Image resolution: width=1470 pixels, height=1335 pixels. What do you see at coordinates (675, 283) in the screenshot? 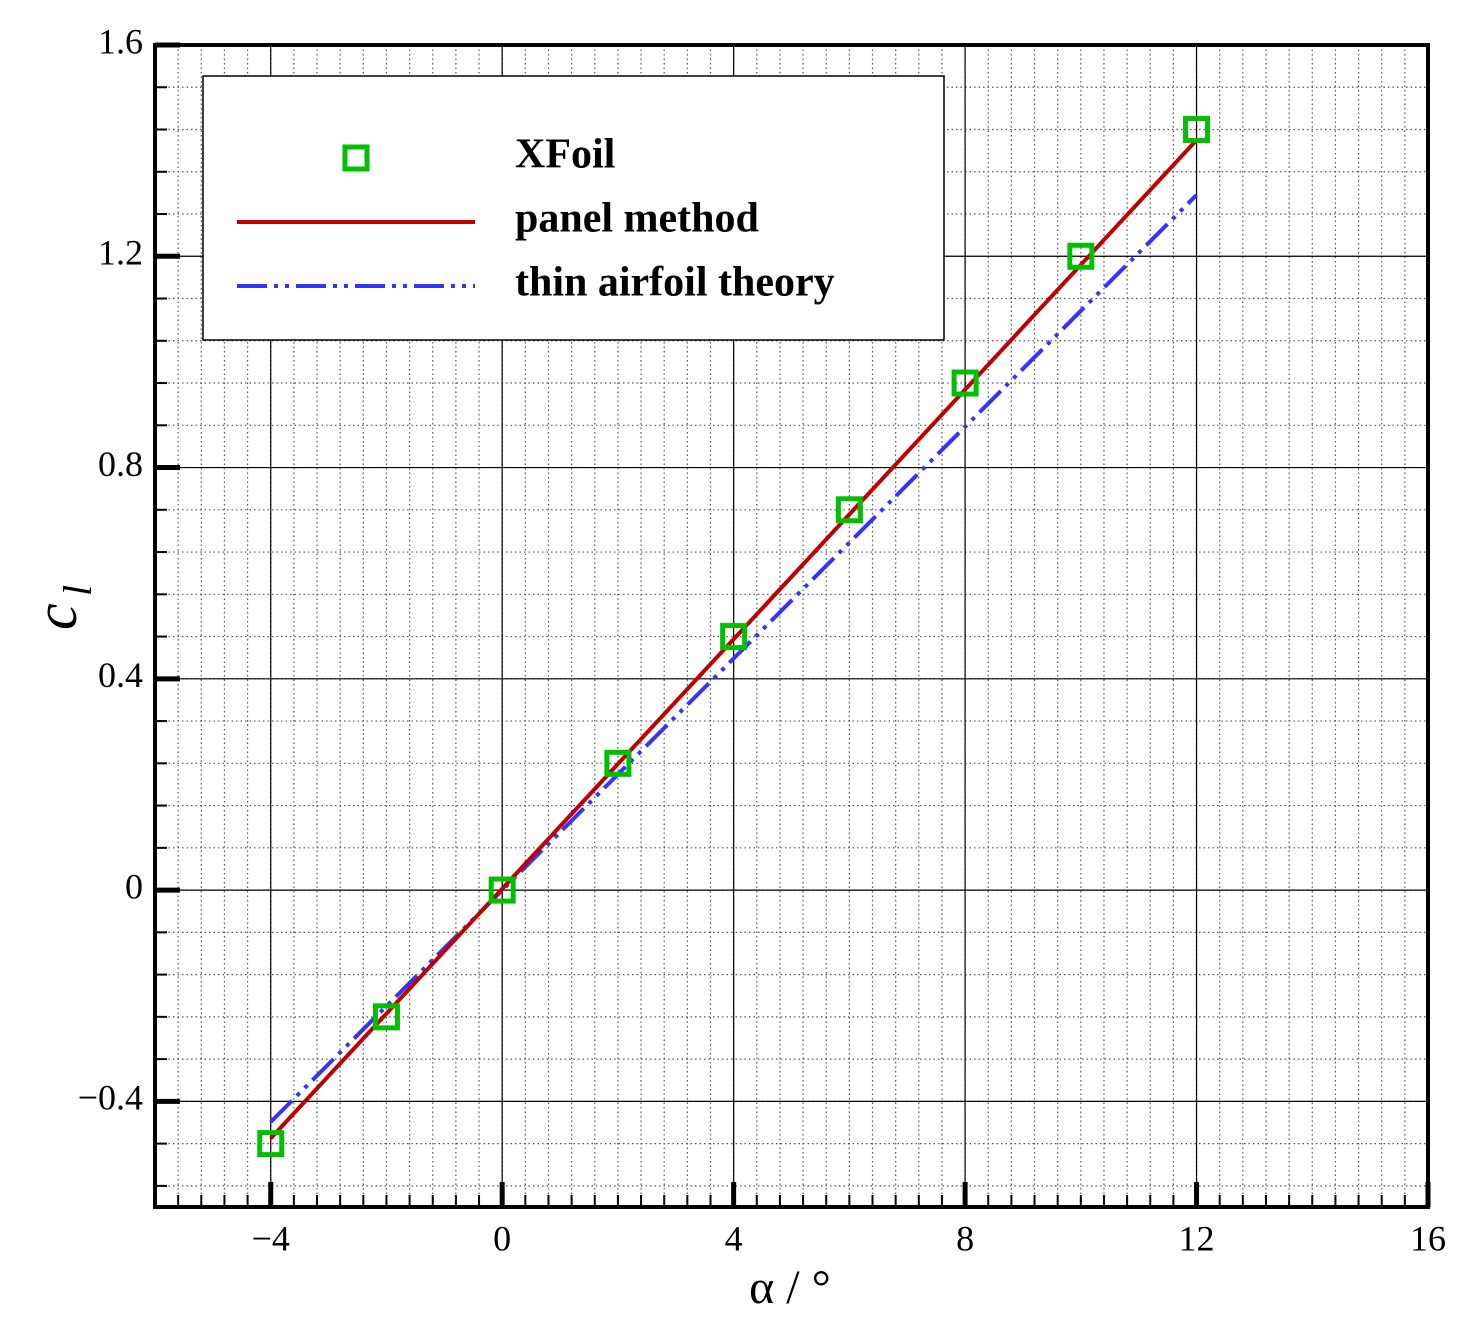
I see `legend-label: thin airfoil theory` at bounding box center [675, 283].